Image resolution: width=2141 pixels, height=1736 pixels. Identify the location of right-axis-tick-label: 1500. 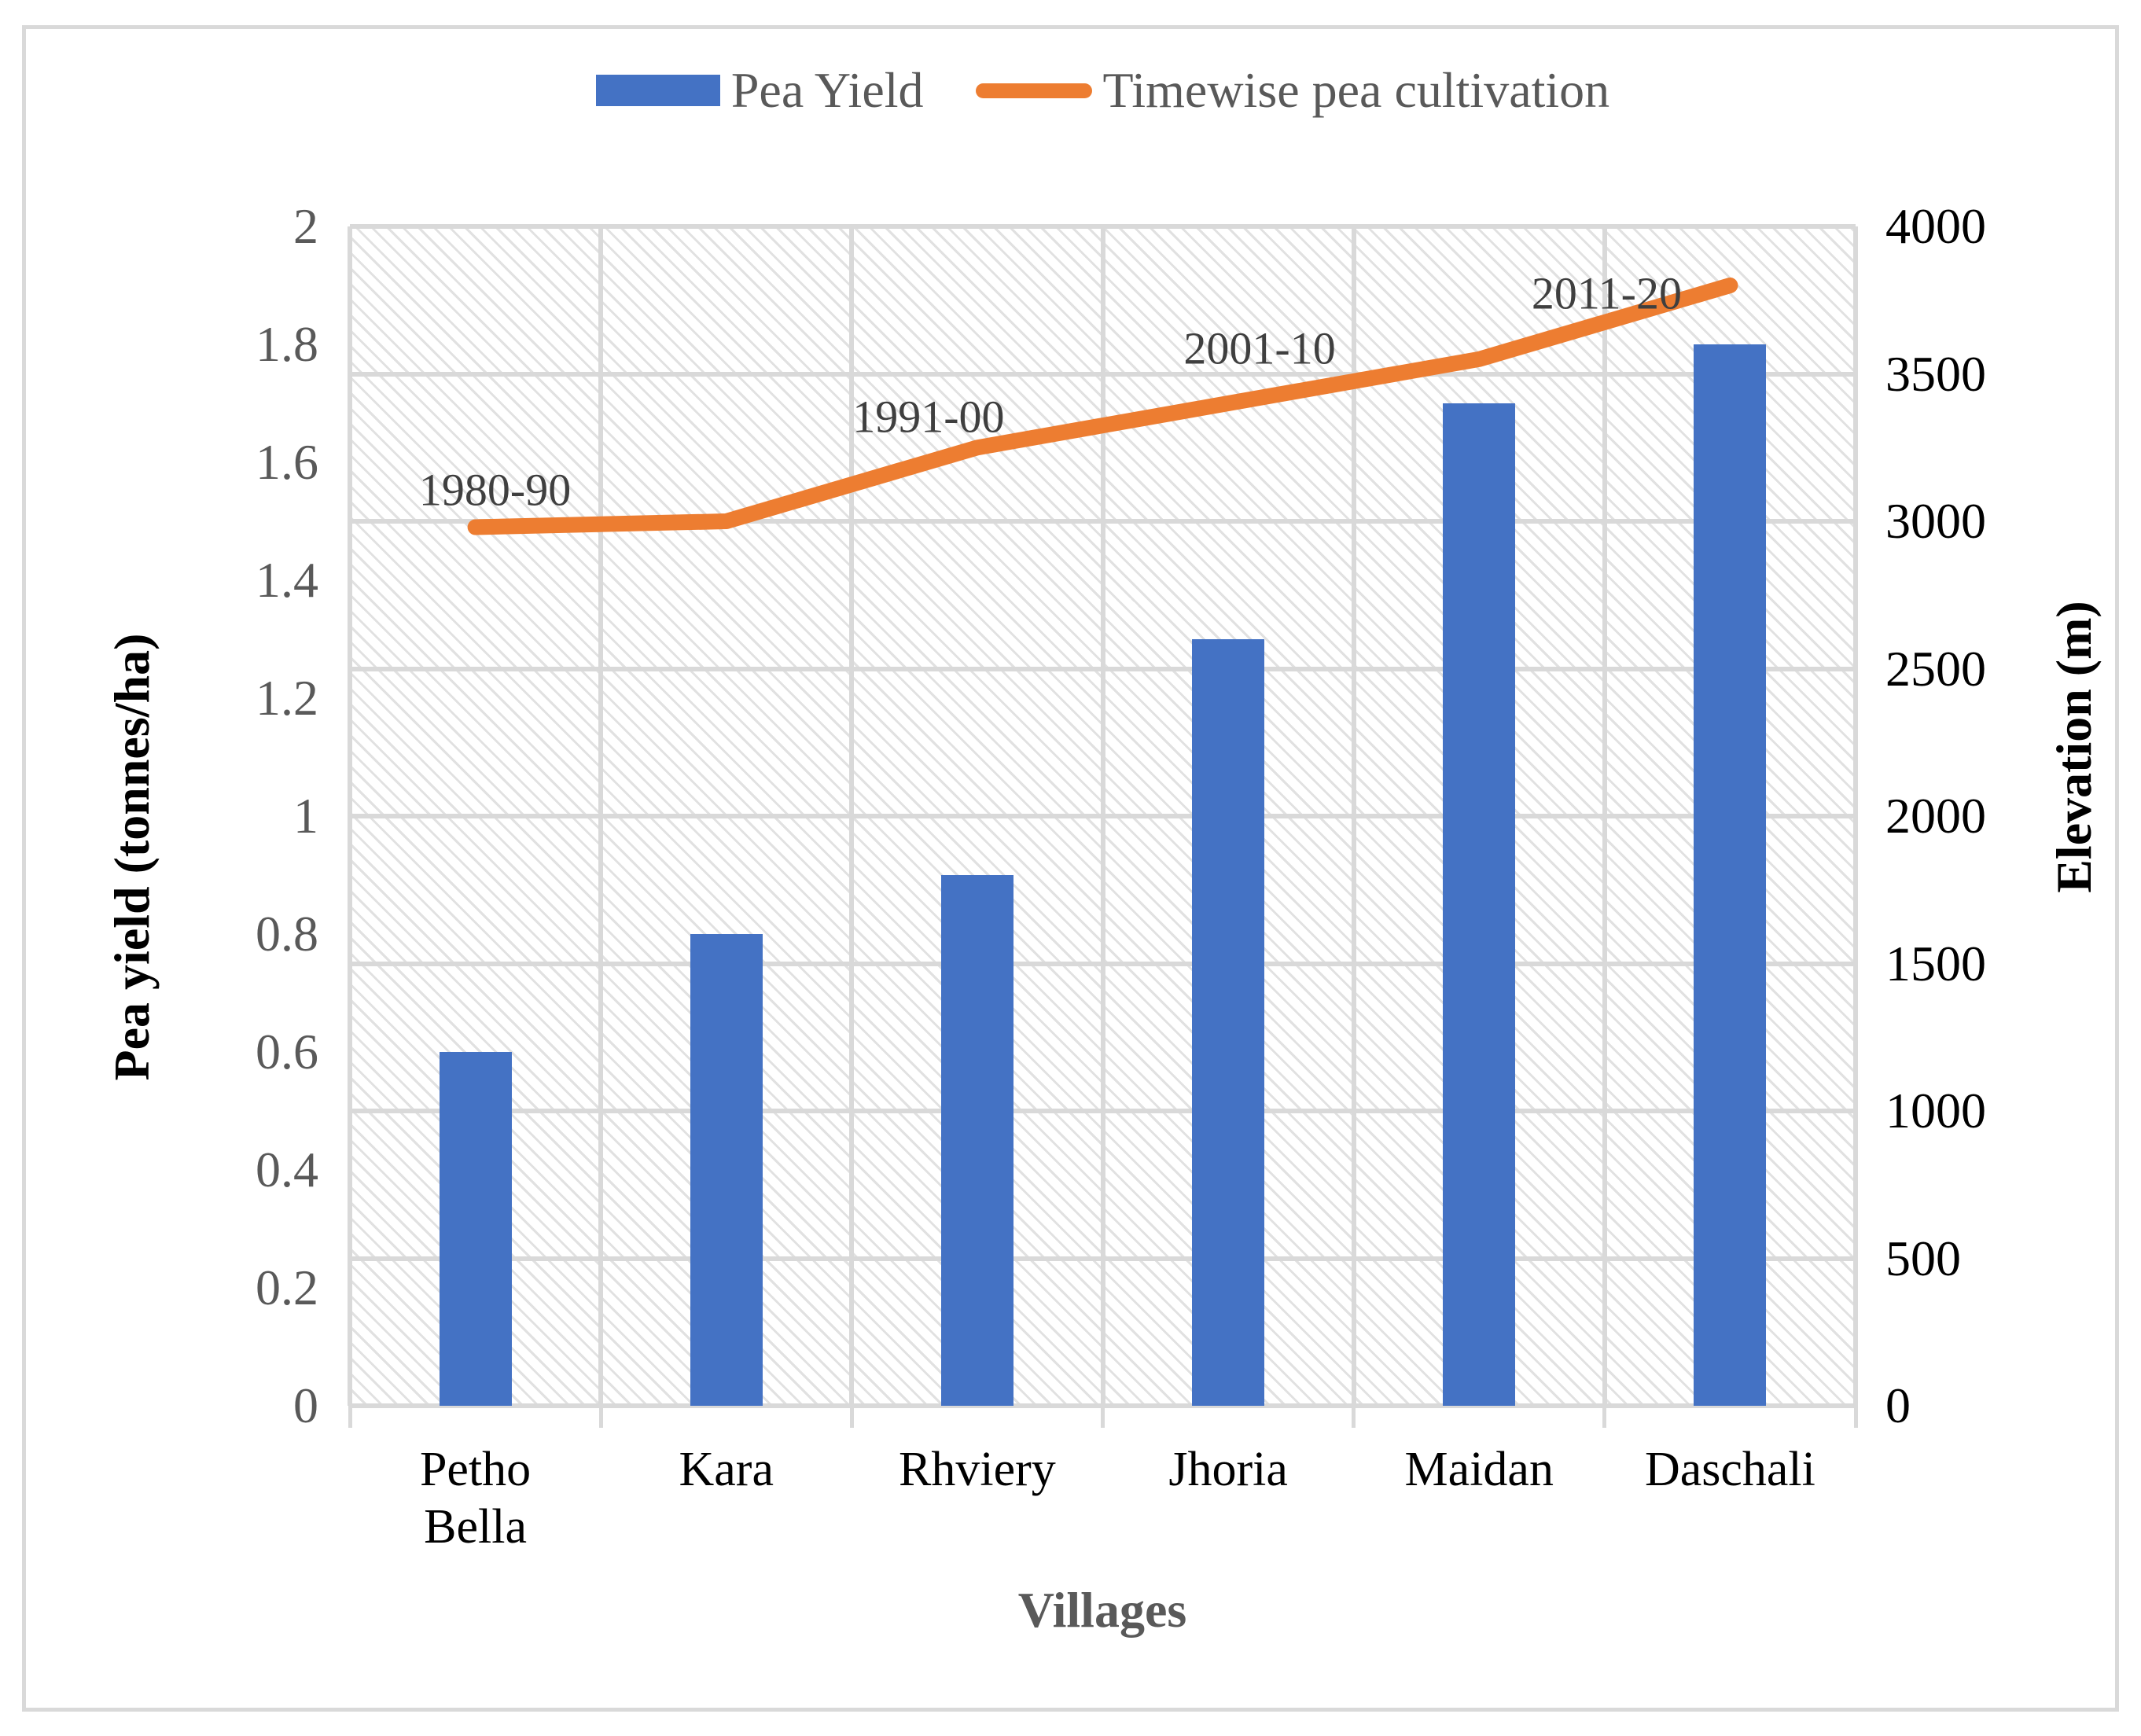
(1935, 963).